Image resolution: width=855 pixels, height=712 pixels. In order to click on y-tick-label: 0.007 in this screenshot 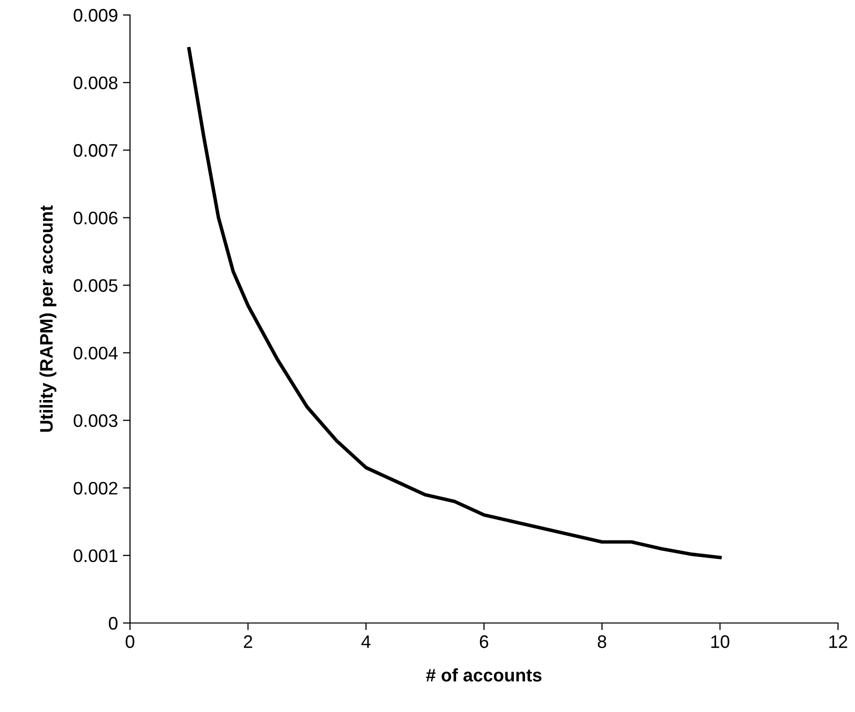, I will do `click(96, 150)`.